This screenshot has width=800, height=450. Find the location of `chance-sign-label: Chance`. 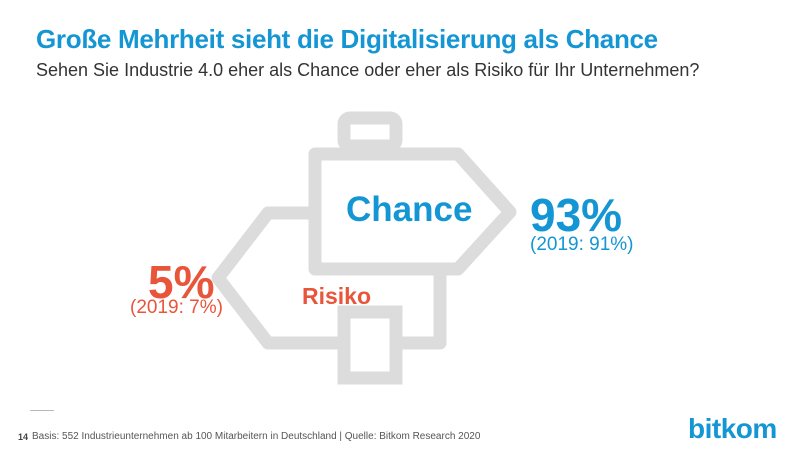

chance-sign-label: Chance is located at coordinates (409, 209).